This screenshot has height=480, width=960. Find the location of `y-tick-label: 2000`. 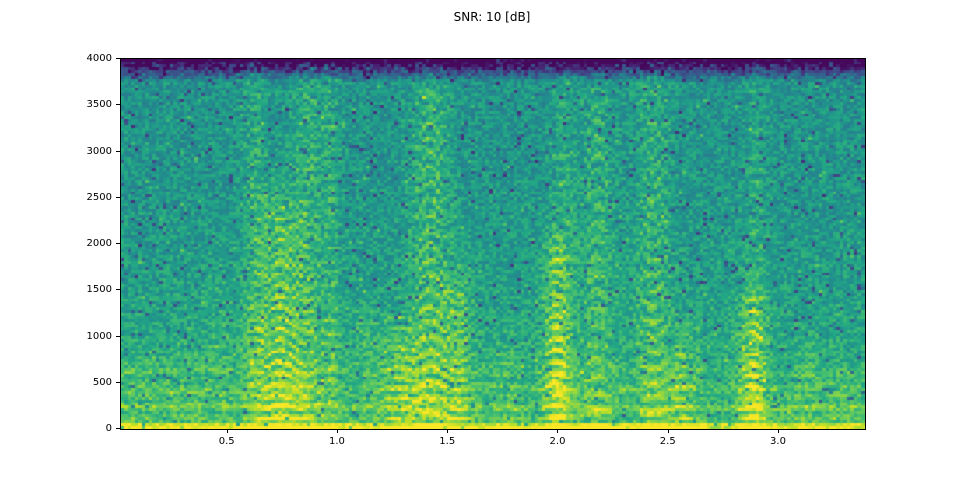

y-tick-label: 2000 is located at coordinates (99, 243).